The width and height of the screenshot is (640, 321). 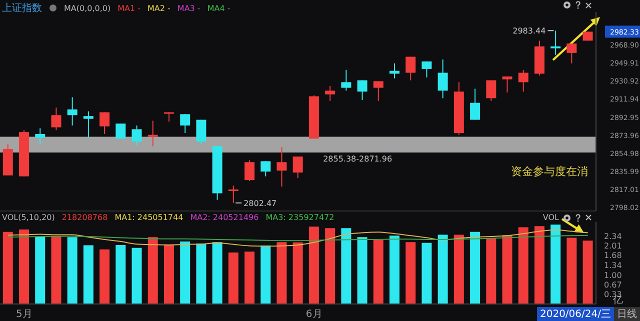 I want to click on text: 日线, so click(x=627, y=314).